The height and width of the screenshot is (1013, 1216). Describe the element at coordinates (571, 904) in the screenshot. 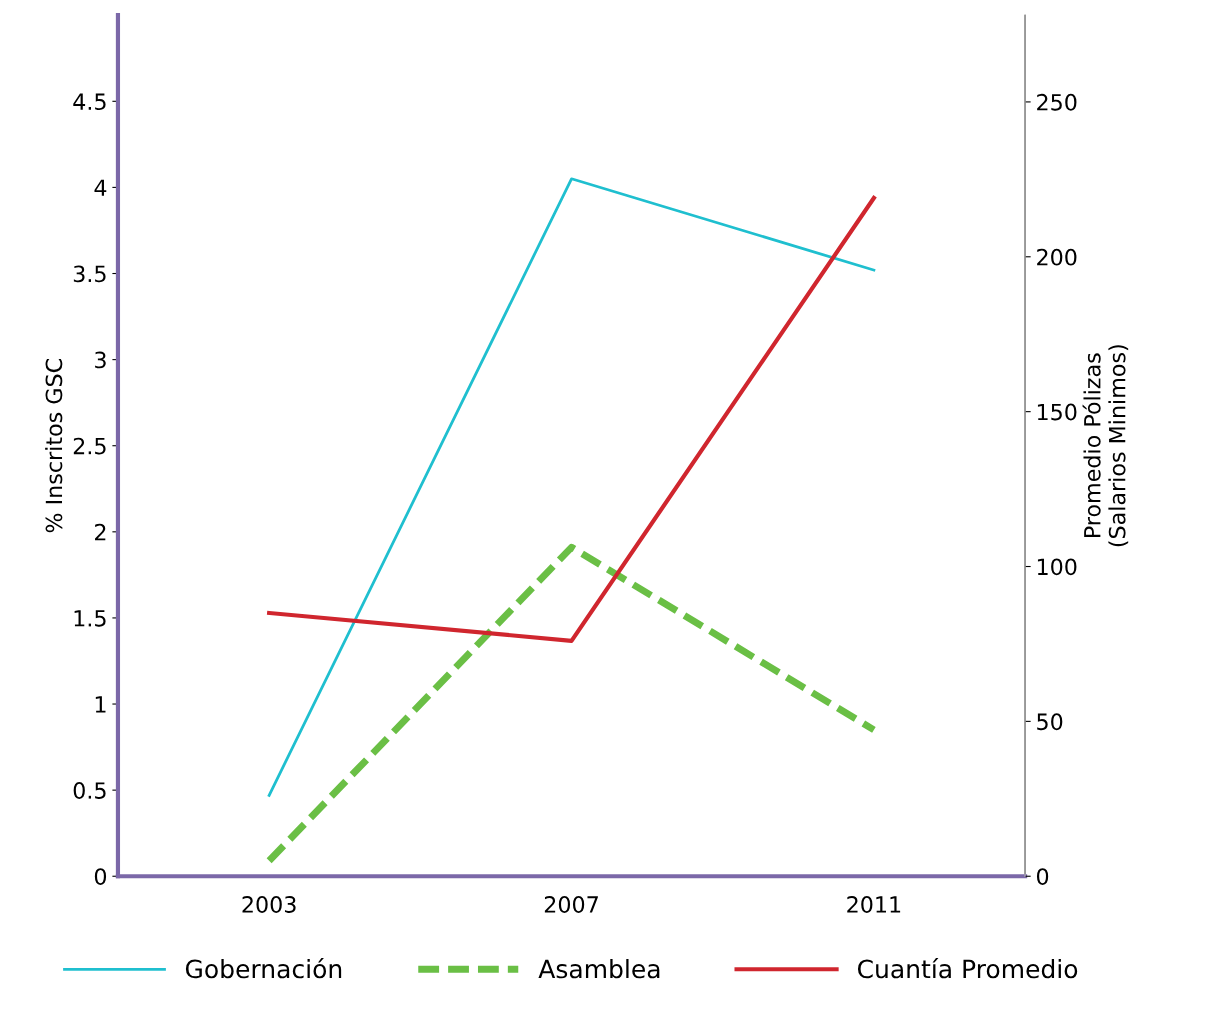

I see `x-tick-label: 2007` at that location.